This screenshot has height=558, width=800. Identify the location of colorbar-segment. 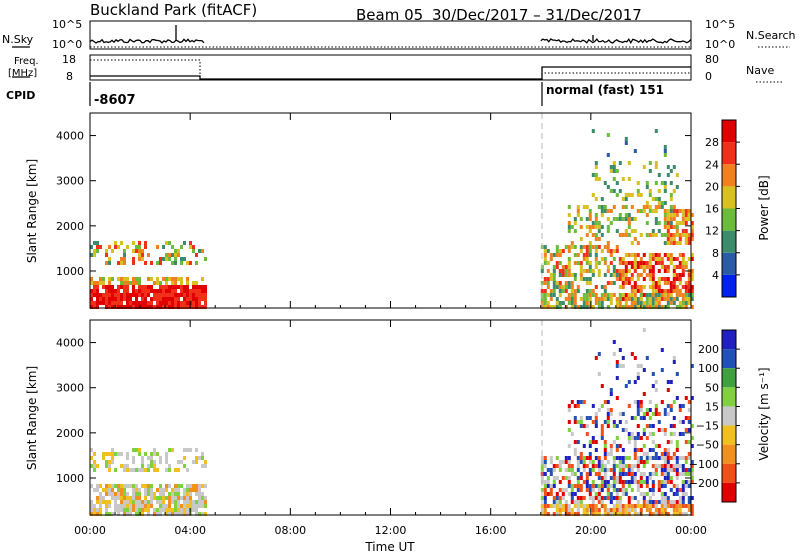
(729, 175).